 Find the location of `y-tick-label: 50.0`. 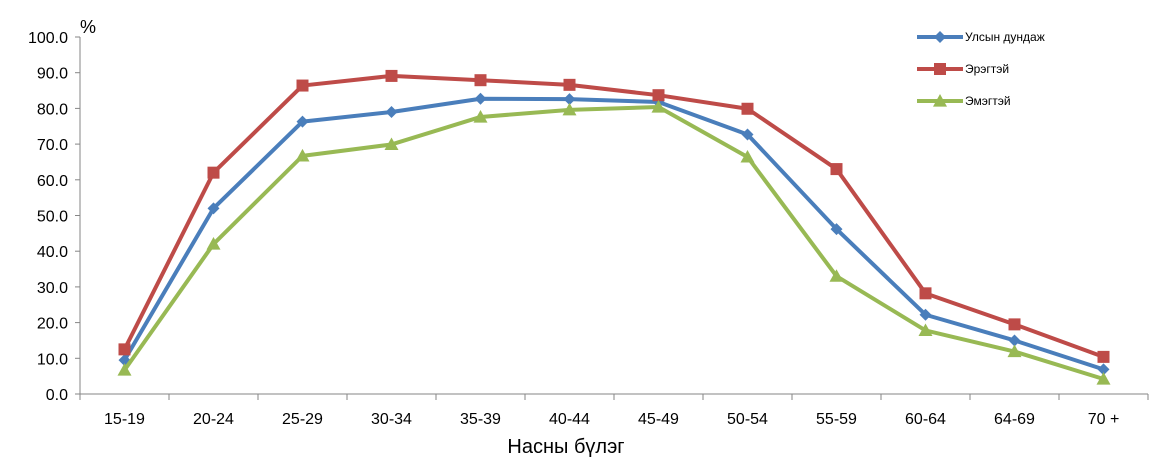

y-tick-label: 50.0 is located at coordinates (52, 217).